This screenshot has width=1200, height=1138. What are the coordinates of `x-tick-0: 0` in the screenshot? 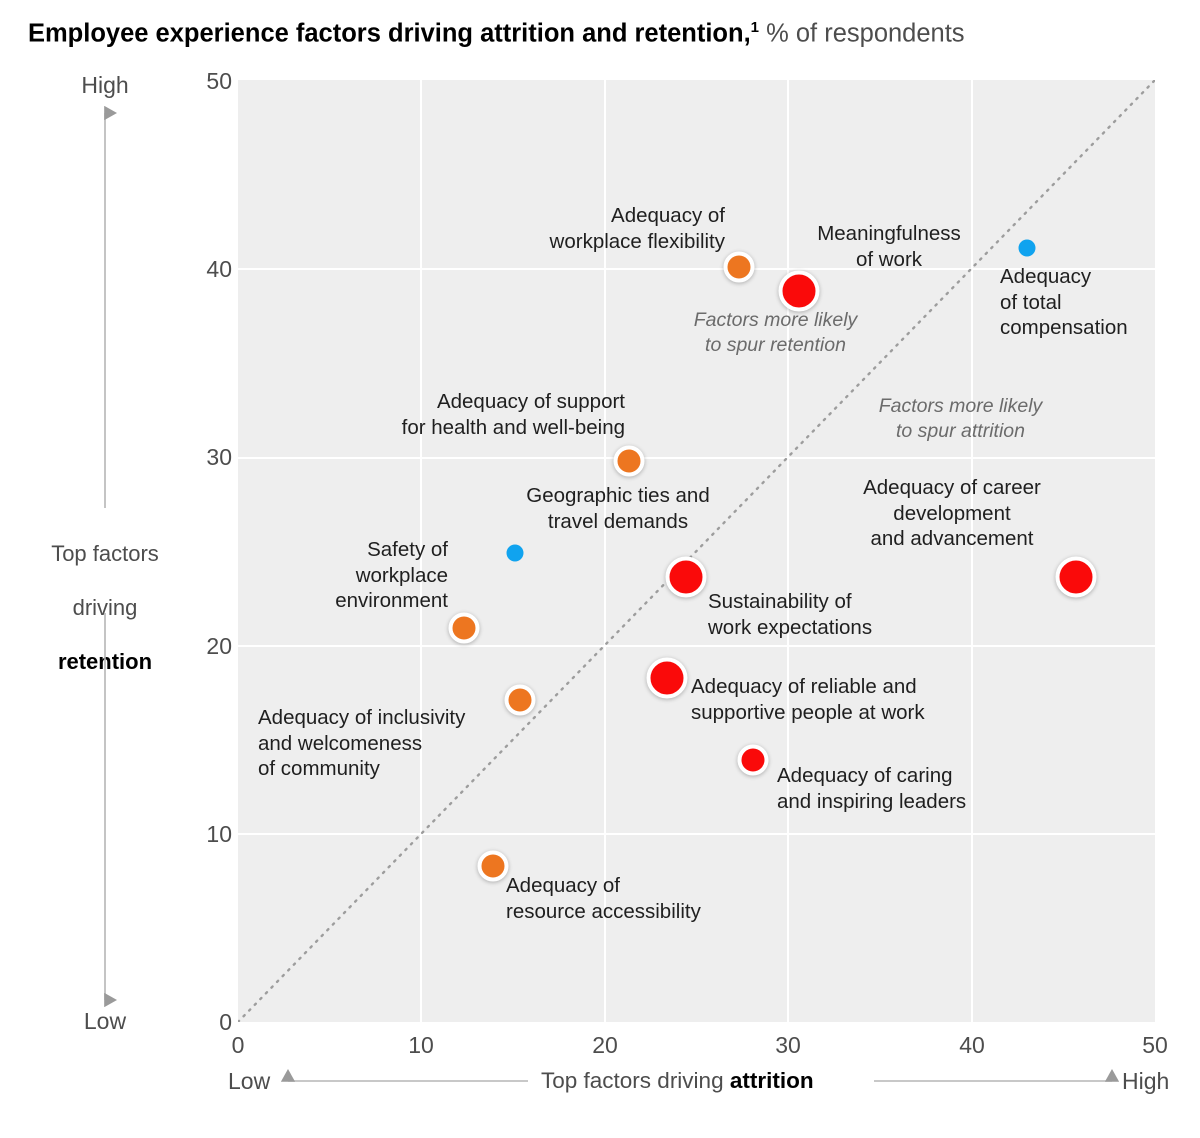 It's located at (238, 1045).